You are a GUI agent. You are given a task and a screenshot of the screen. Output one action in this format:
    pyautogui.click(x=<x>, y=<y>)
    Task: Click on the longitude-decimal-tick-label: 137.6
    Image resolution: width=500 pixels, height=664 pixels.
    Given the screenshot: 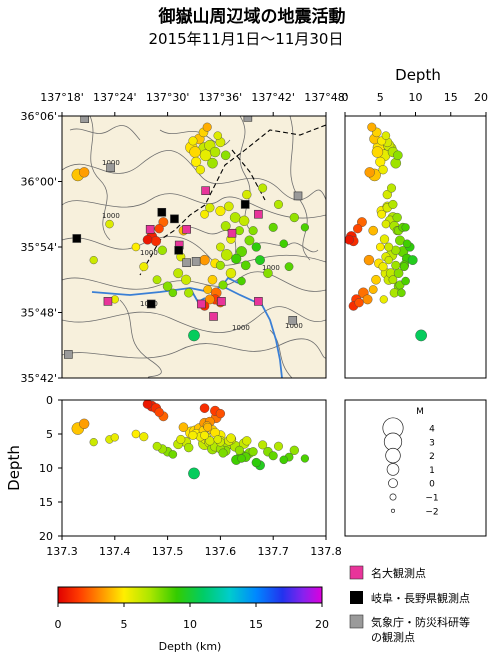 What is the action you would take?
    pyautogui.click(x=221, y=551)
    